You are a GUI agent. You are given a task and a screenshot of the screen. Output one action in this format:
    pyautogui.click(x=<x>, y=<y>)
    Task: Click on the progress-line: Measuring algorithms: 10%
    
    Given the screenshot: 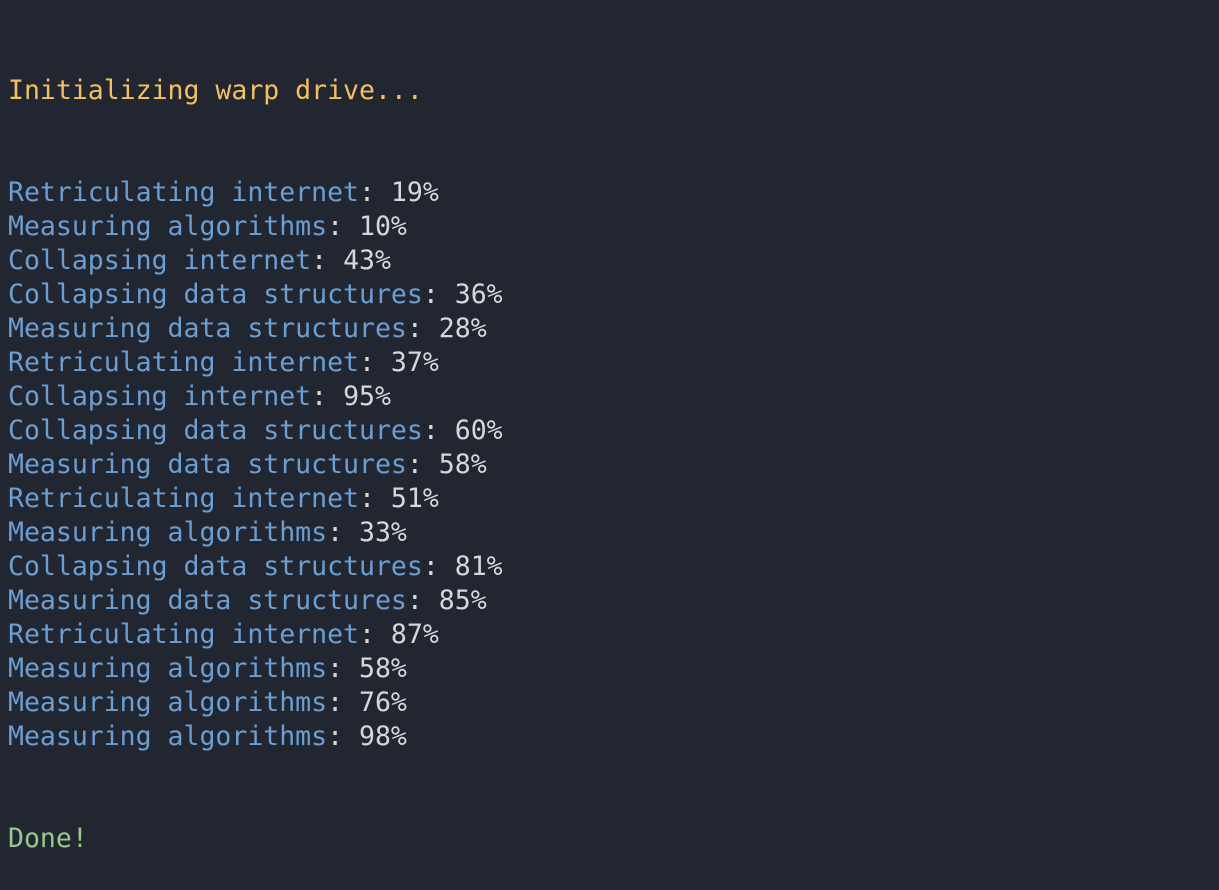 What is the action you would take?
    pyautogui.click(x=613, y=227)
    